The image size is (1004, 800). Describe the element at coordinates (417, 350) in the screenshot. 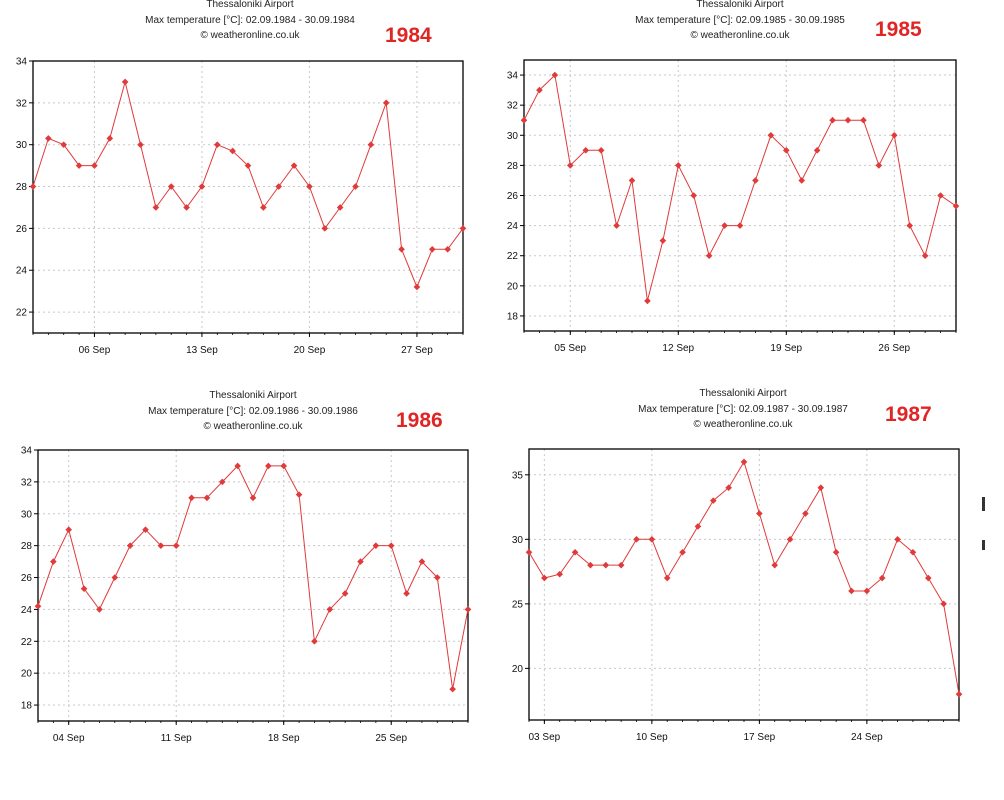

I see `x-tick-label: 27 Sep` at that location.